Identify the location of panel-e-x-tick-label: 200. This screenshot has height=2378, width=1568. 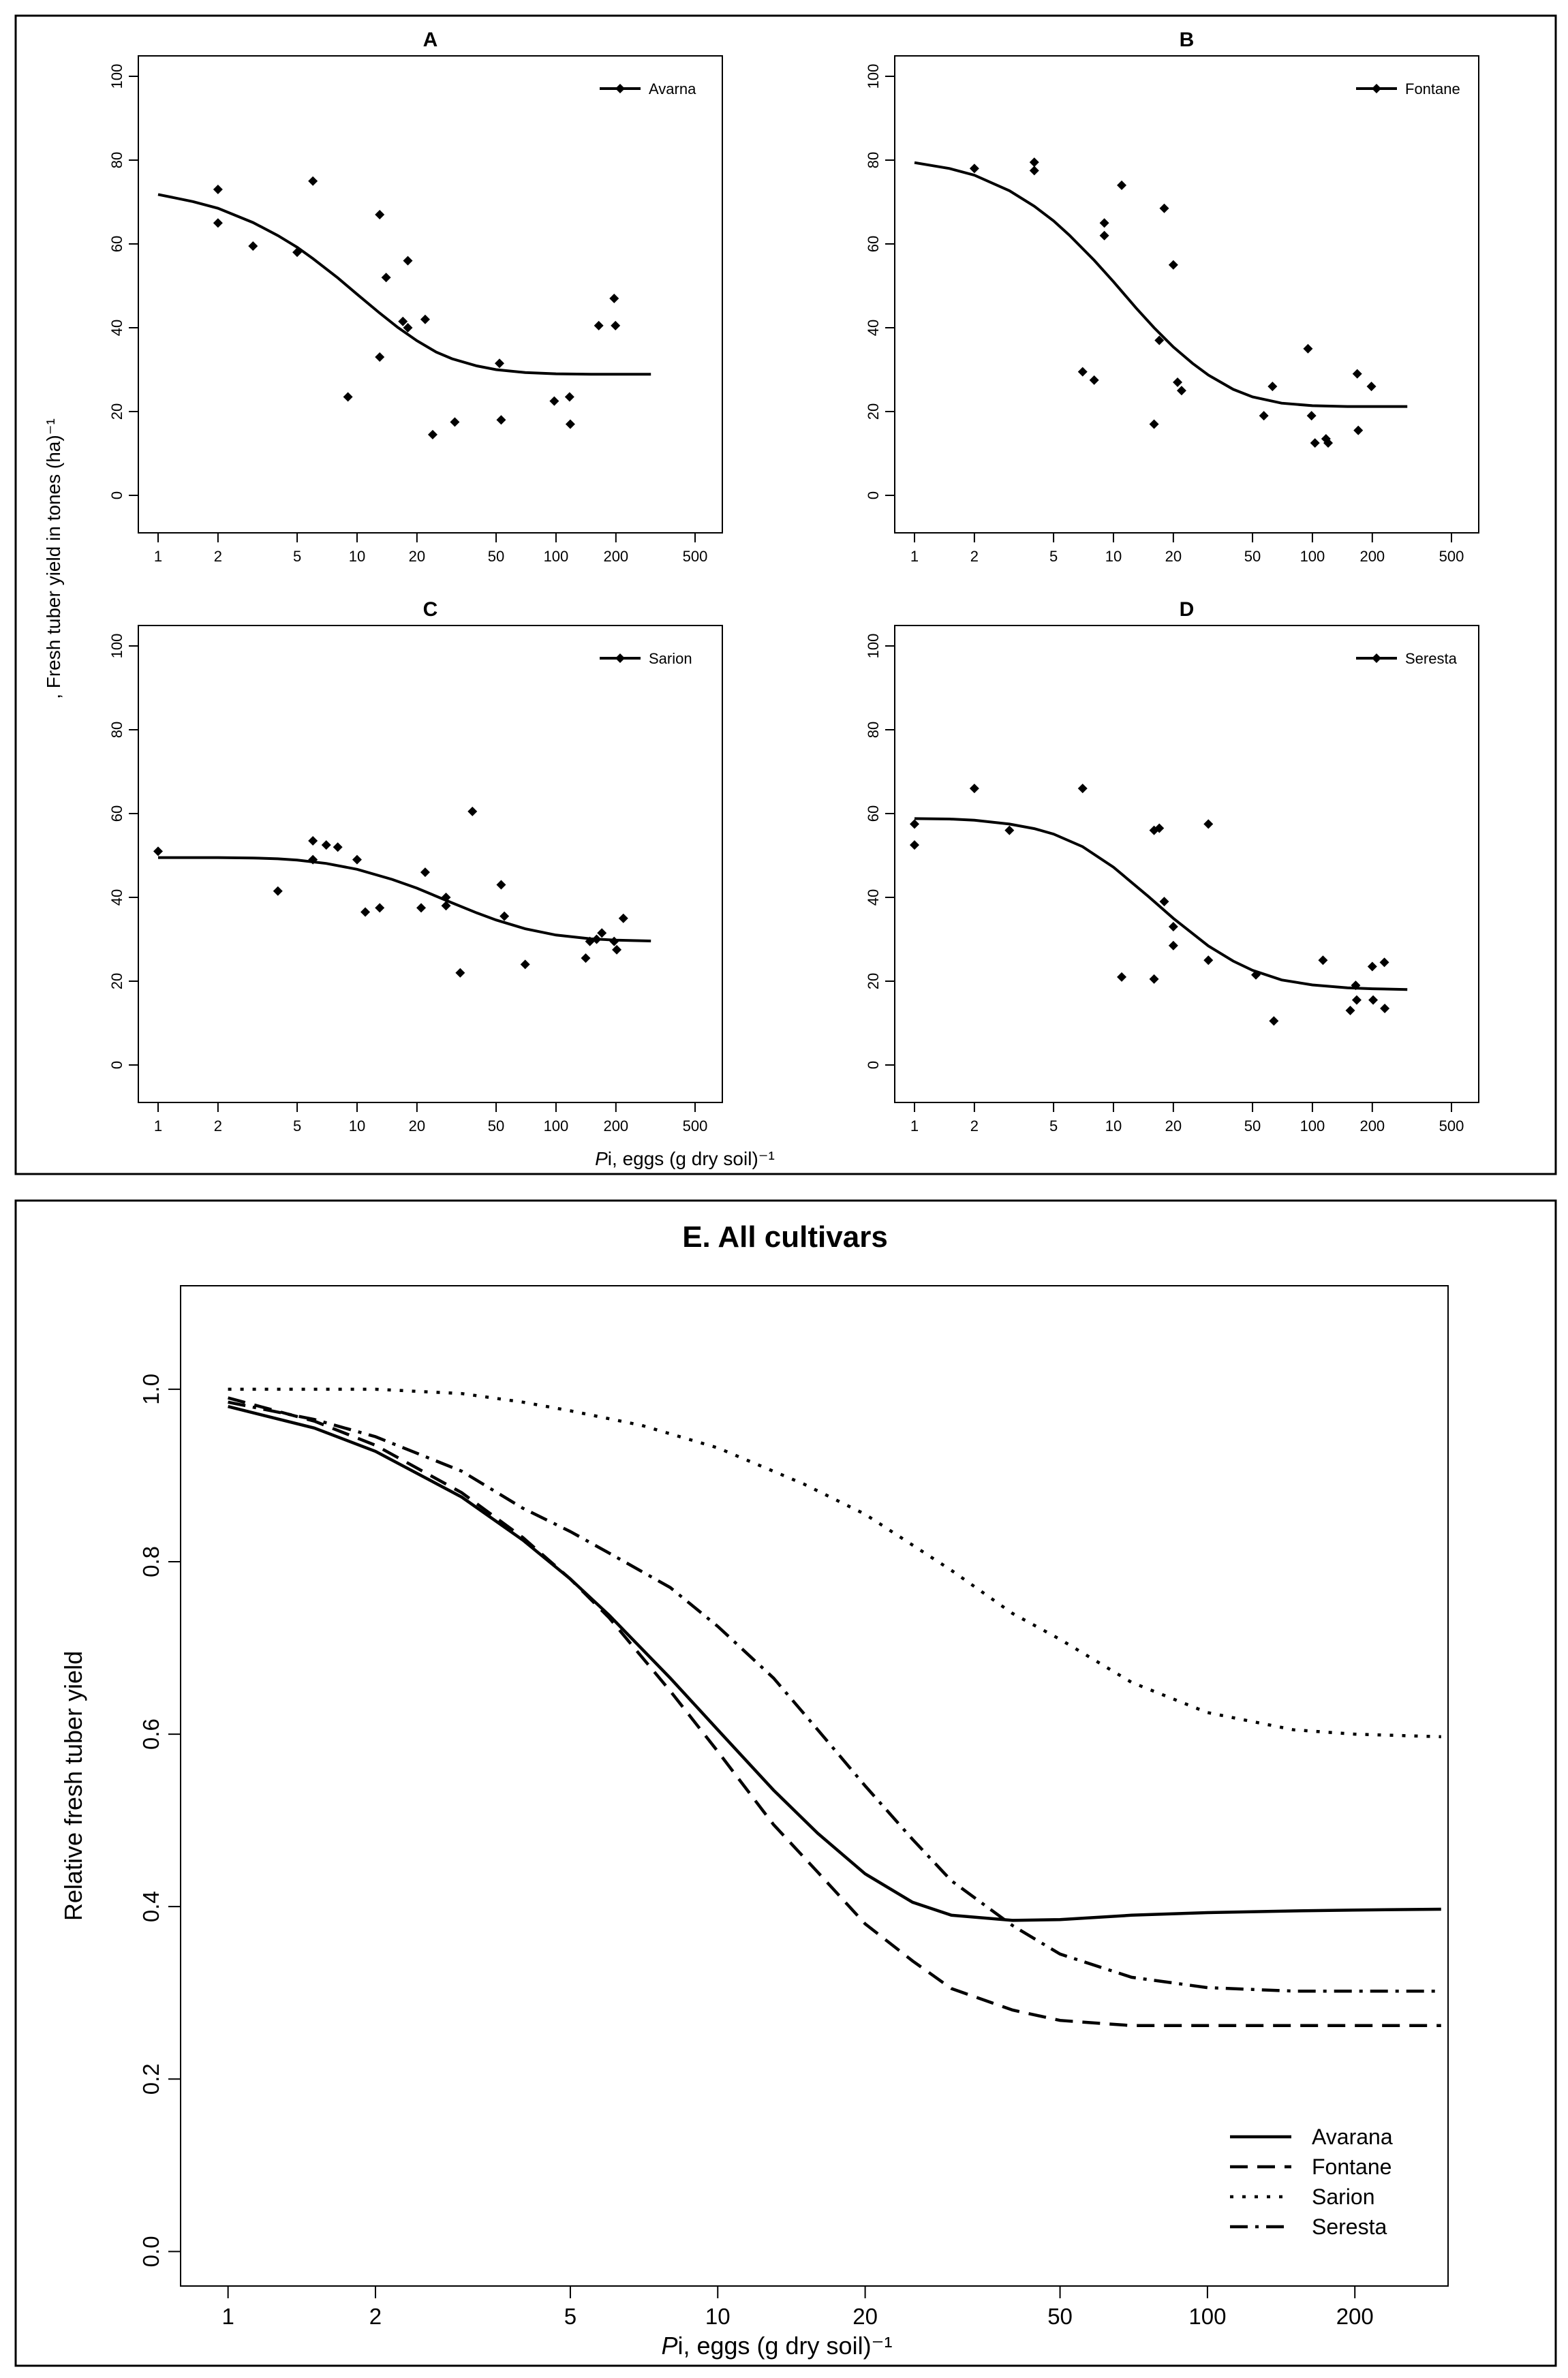
(1355, 2316).